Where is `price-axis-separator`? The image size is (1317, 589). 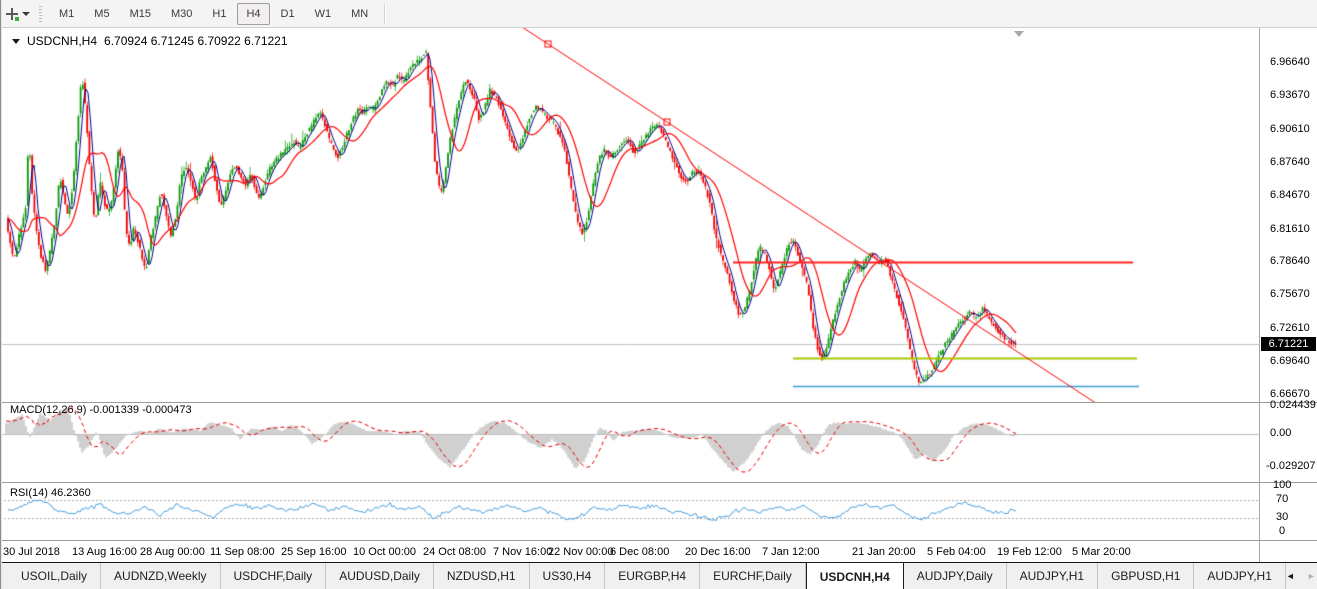 price-axis-separator is located at coordinates (1259, 295).